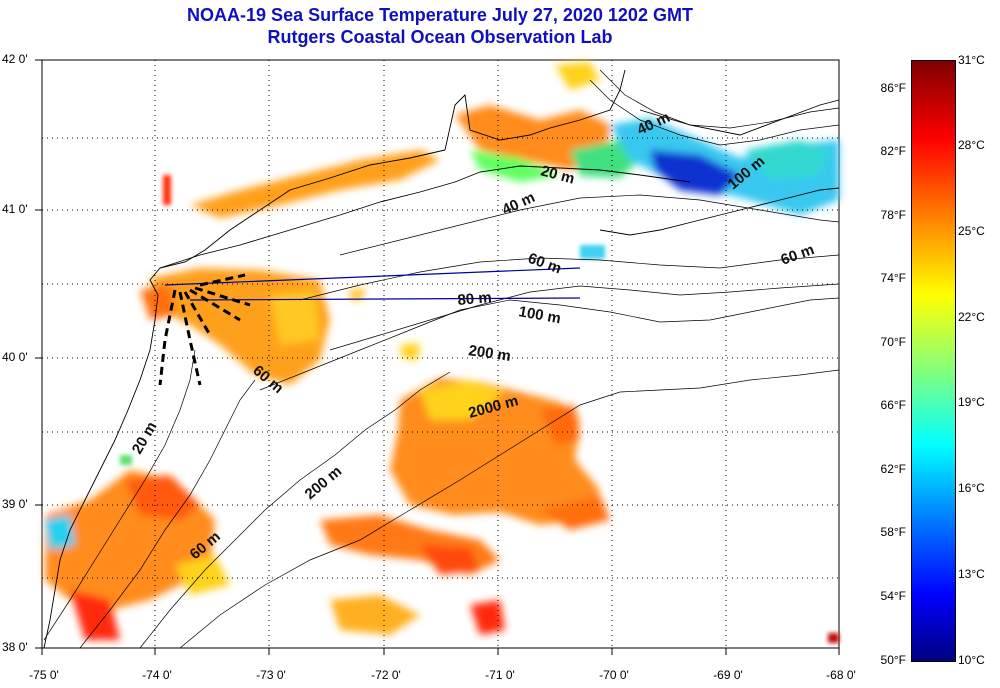 Image resolution: width=1000 pixels, height=688 pixels. What do you see at coordinates (971, 402) in the screenshot?
I see `colorbar-c-label: 19°C` at bounding box center [971, 402].